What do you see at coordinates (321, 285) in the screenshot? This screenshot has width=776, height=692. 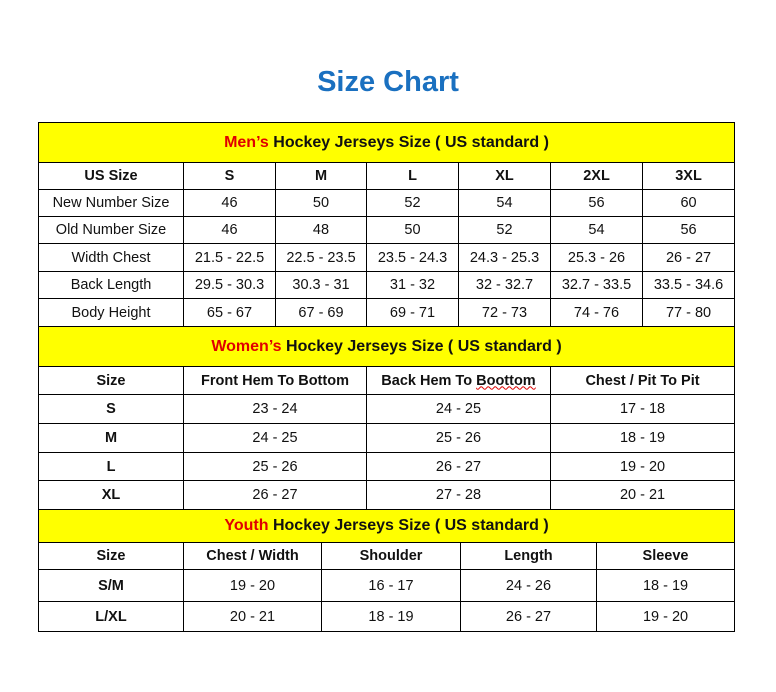 I see `table-cell: 30.3 - 31` at bounding box center [321, 285].